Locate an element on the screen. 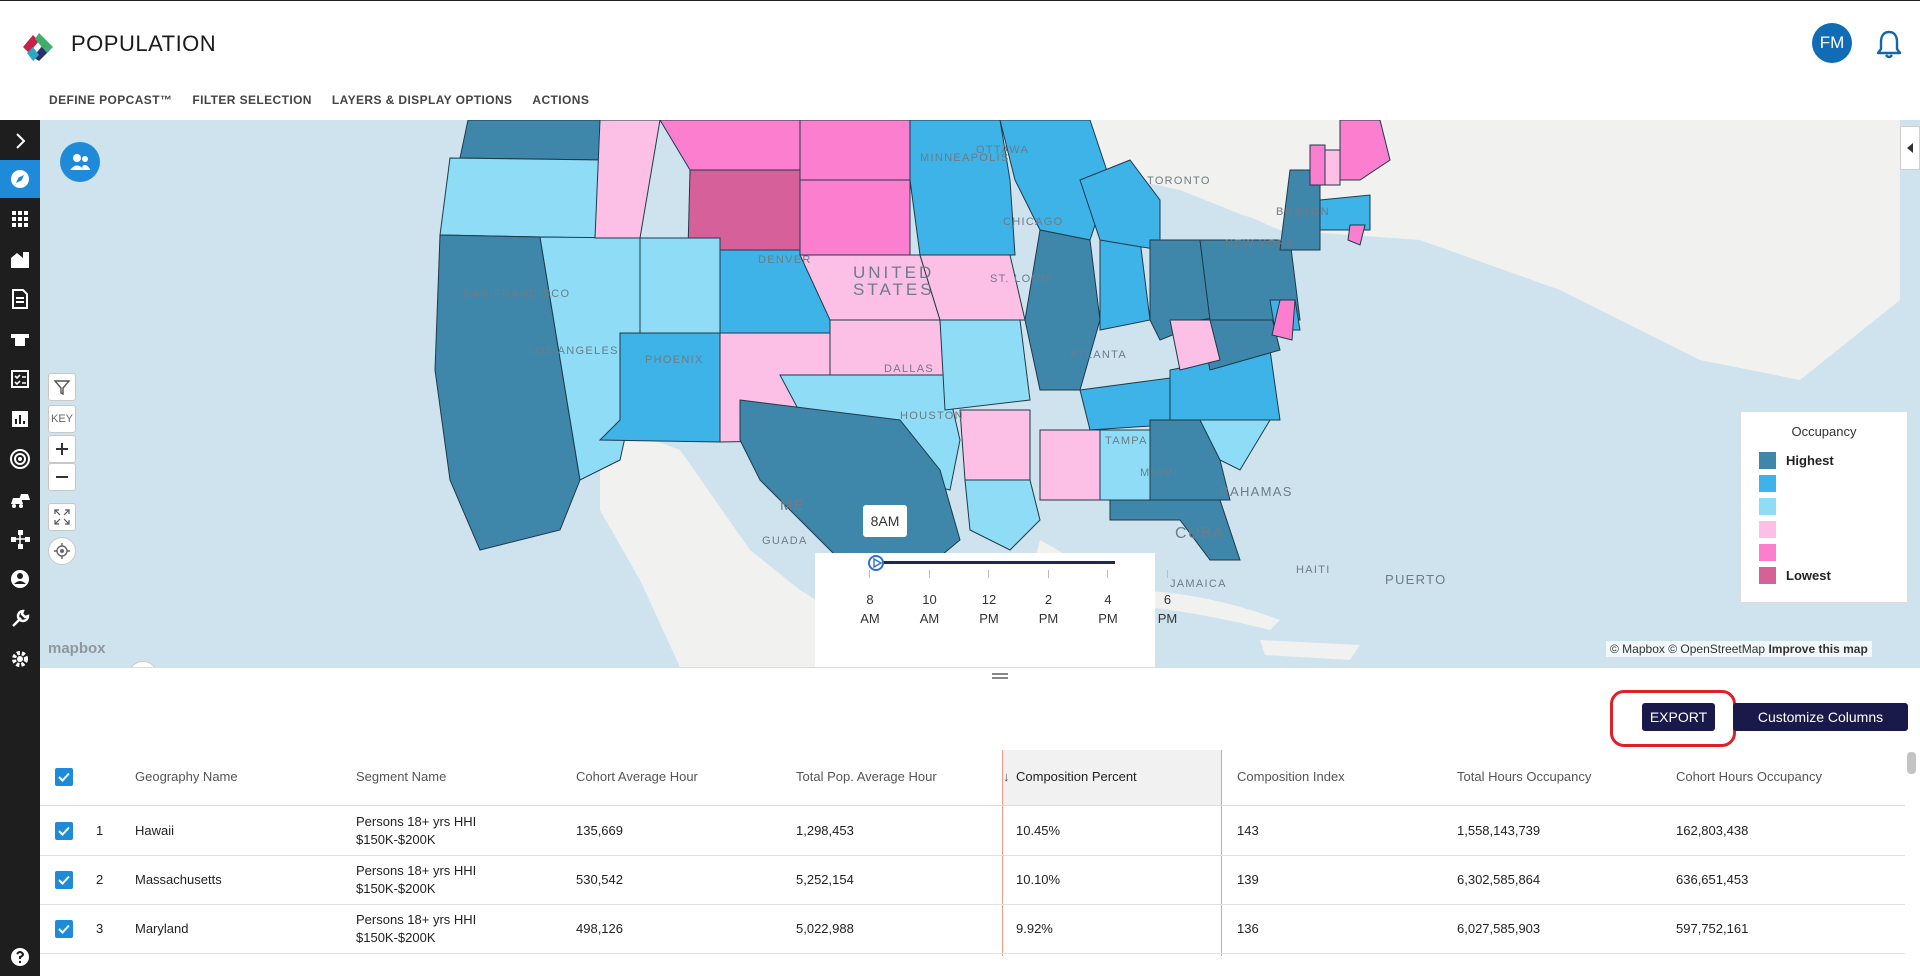 Image resolution: width=1920 pixels, height=976 pixels. cell-cohort-average-hour: 135,669 is located at coordinates (599, 830).